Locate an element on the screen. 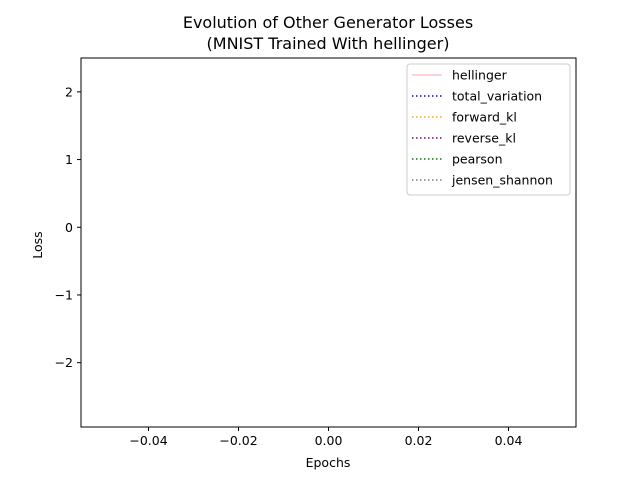 The width and height of the screenshot is (640, 480). legend-label-total_variation: total_variation is located at coordinates (497, 96).